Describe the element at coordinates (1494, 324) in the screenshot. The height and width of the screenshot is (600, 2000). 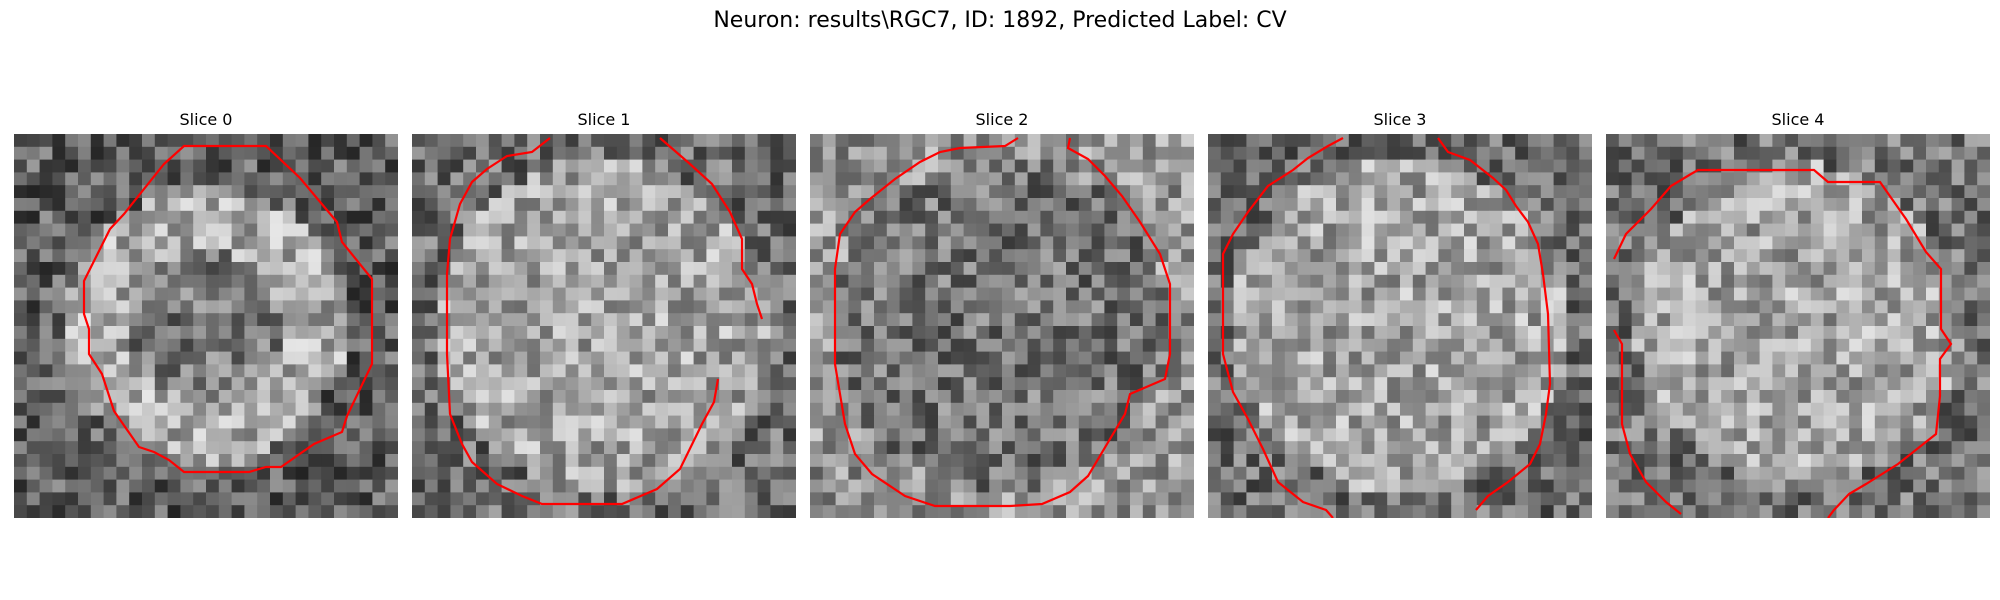
I see `contour-line-3b` at that location.